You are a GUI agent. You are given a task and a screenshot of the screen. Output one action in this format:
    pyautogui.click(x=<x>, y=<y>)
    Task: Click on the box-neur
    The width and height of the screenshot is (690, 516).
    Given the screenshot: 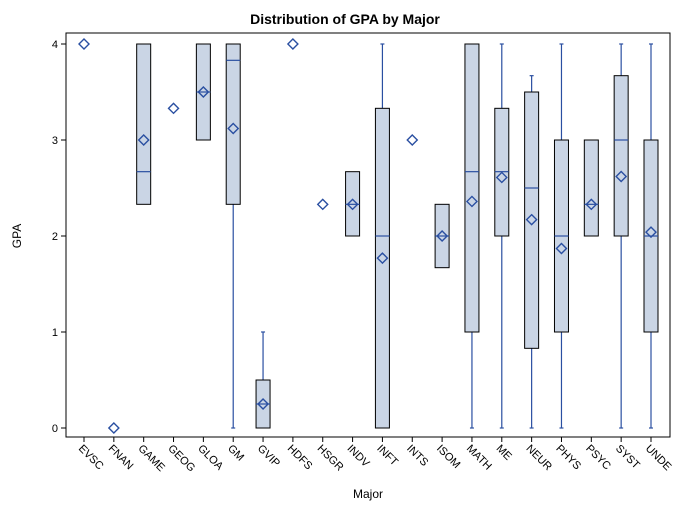 What is the action you would take?
    pyautogui.click(x=532, y=252)
    